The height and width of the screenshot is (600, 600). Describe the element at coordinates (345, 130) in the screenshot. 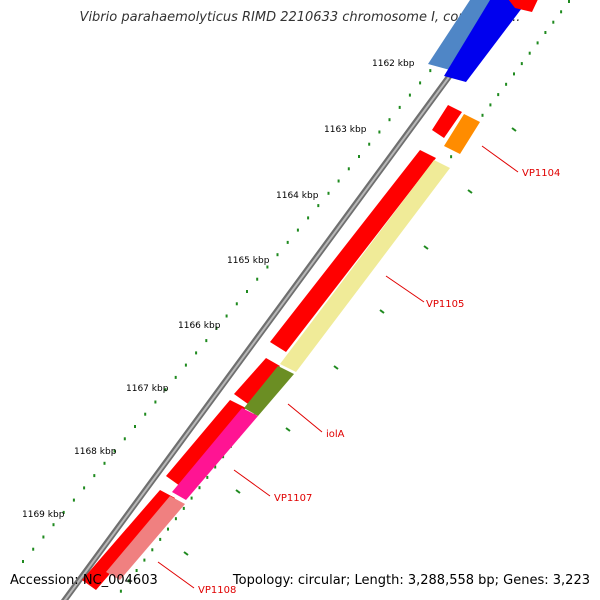

I see `tick-label-1163: 1163 kbp` at that location.